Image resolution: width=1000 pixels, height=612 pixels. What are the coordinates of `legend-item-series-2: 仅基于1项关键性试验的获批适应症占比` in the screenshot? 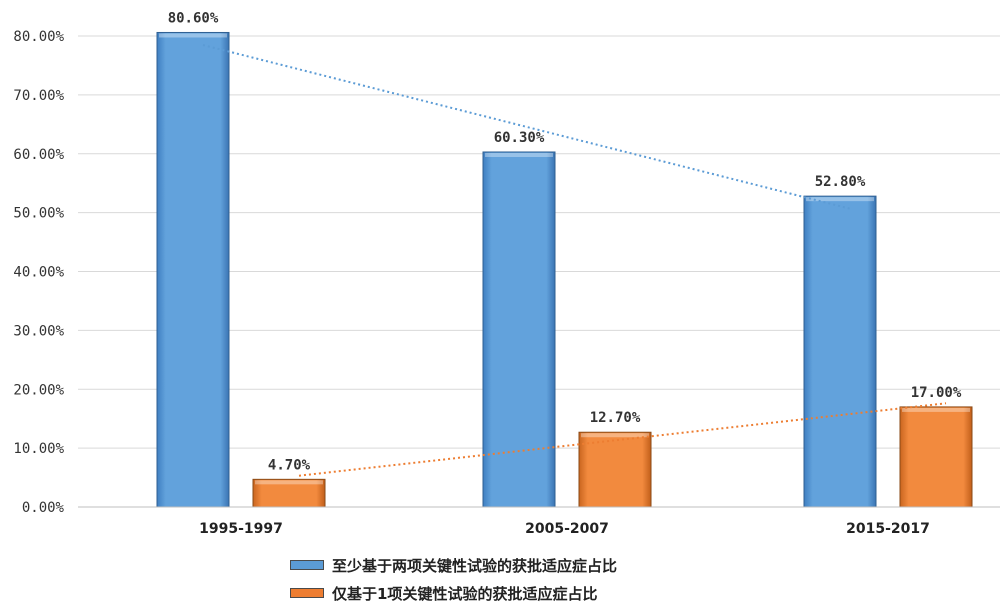 It's located at (453, 593).